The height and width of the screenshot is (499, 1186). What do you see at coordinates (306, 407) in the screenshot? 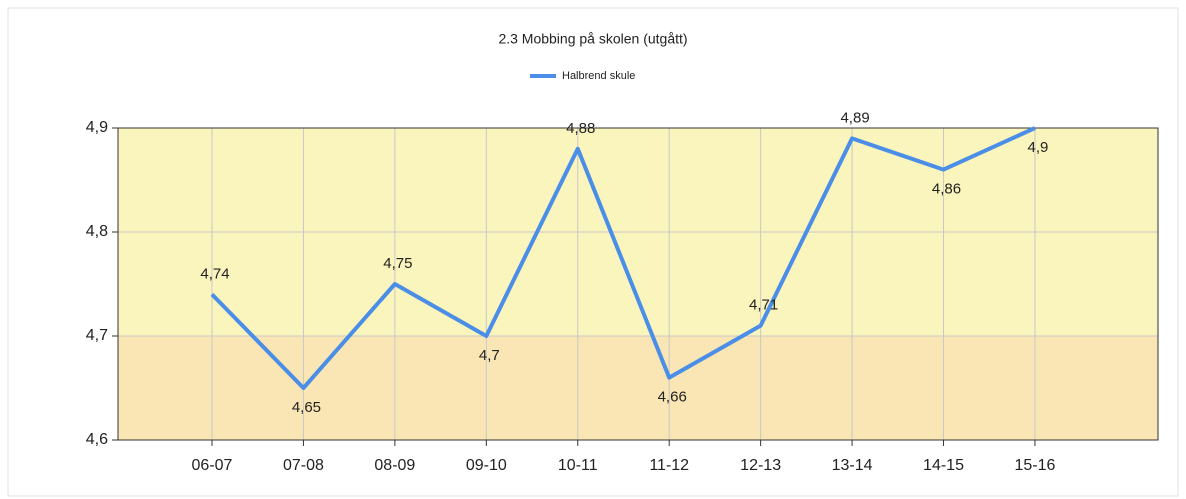
I see `data-label: 4,65` at bounding box center [306, 407].